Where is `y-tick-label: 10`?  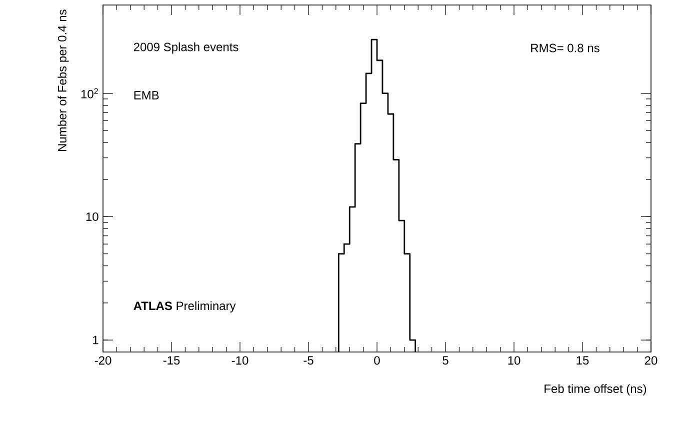
y-tick-label: 10 is located at coordinates (92, 216).